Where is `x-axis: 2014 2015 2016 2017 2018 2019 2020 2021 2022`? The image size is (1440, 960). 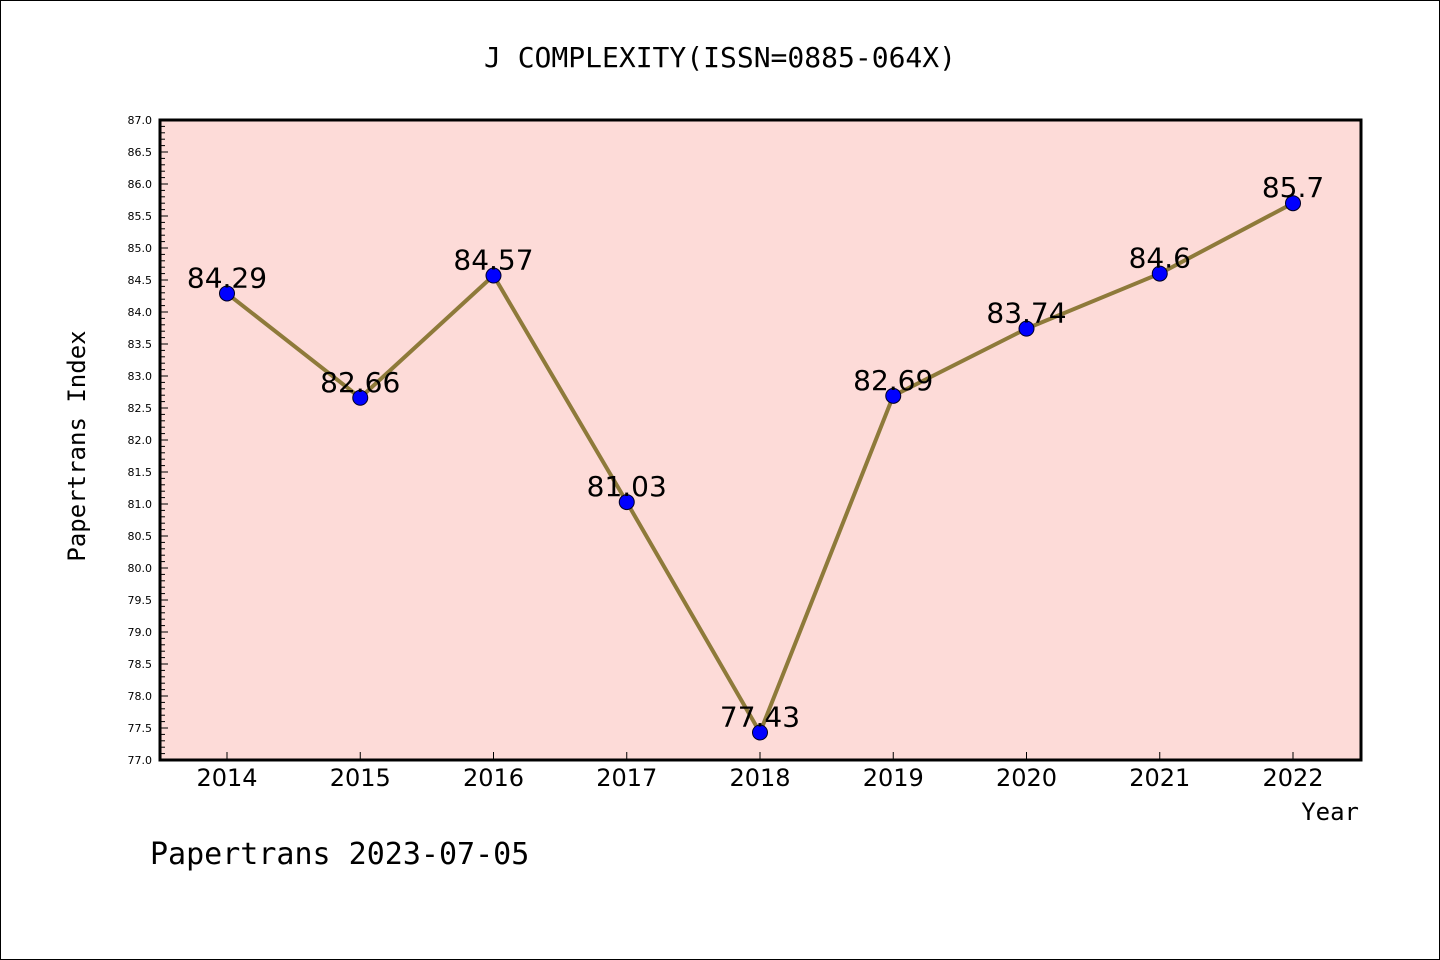 x-axis: 2014 2015 2016 2017 2018 2019 2020 2021 2022 is located at coordinates (760, 772).